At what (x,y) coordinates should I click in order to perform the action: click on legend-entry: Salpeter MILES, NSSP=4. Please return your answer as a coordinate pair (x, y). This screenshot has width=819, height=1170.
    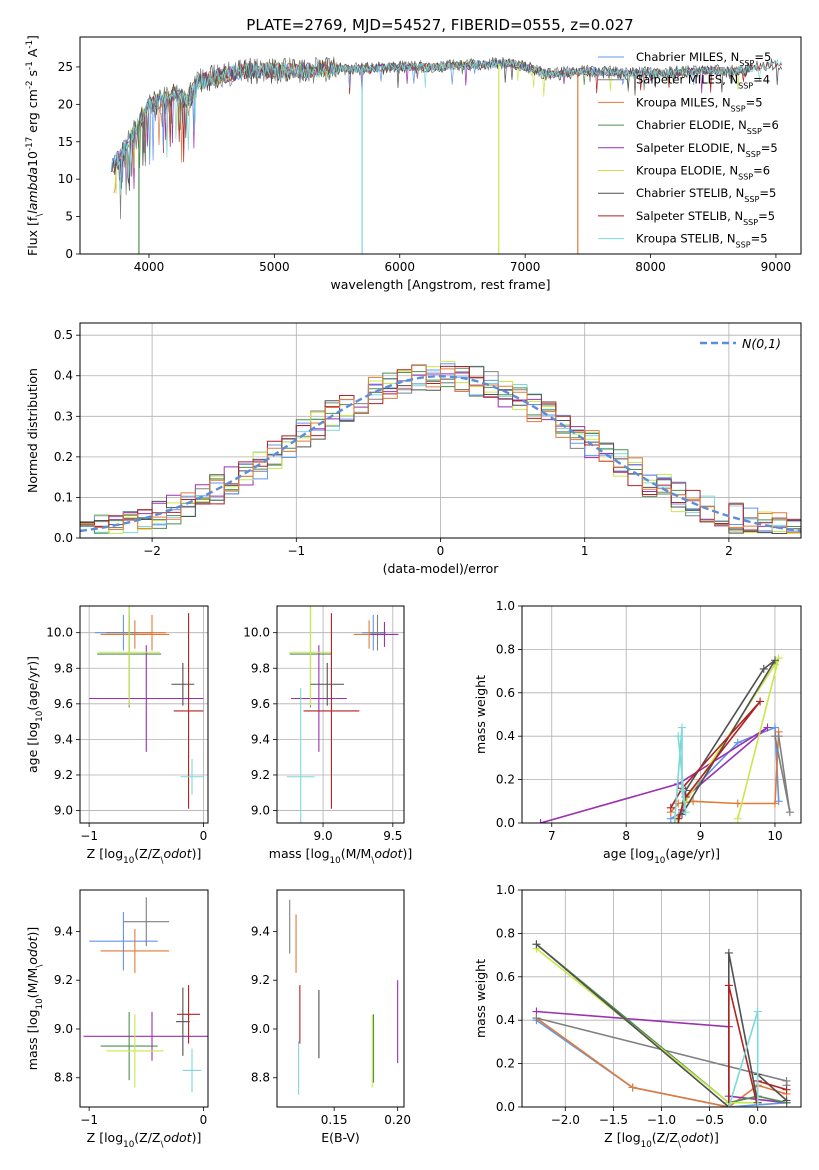
    Looking at the image, I should click on (703, 82).